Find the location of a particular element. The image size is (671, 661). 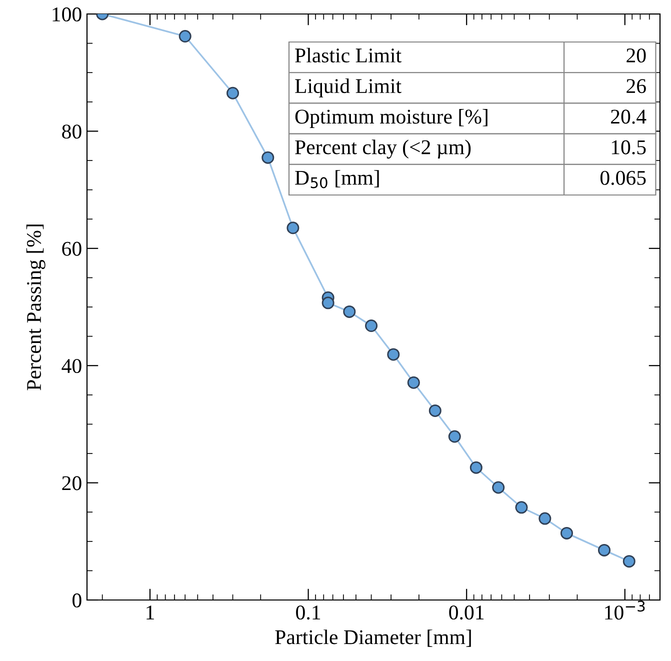

annotation: Plastic Limit is located at coordinates (348, 55).